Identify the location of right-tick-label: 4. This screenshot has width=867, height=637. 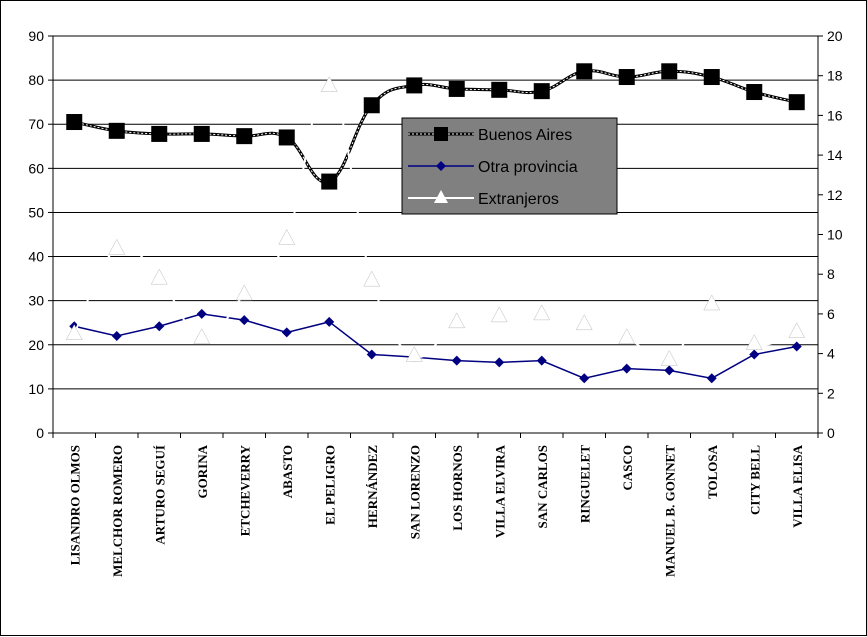
(831, 354).